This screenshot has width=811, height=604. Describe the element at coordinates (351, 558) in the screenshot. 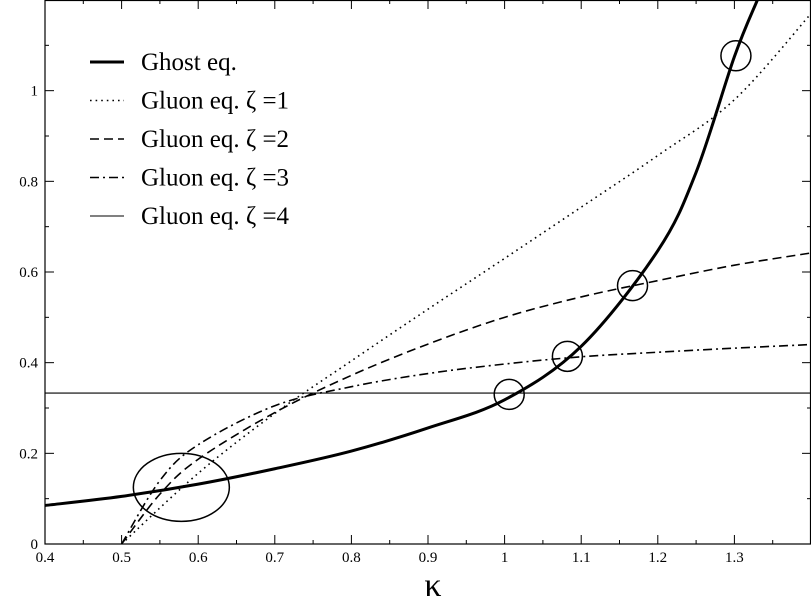

I see `x-tick-label: 0.8` at that location.